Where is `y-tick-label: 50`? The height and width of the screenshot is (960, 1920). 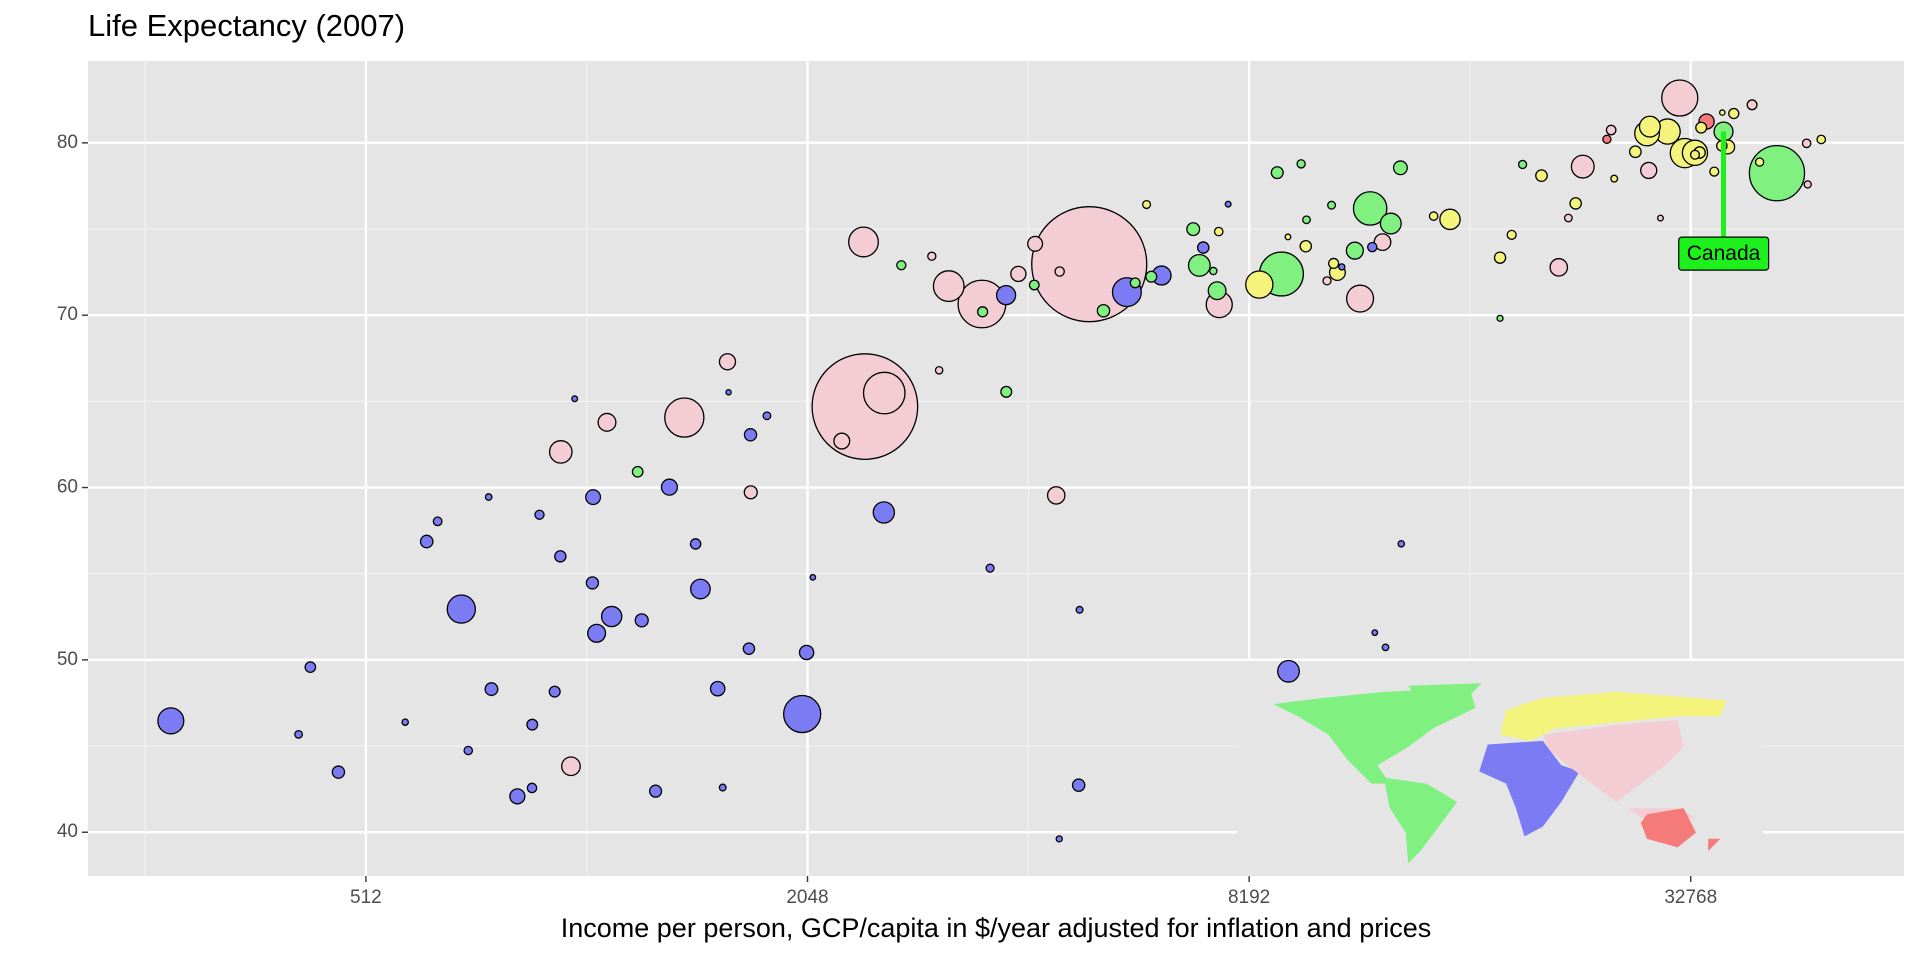
y-tick-label: 50 is located at coordinates (67, 659).